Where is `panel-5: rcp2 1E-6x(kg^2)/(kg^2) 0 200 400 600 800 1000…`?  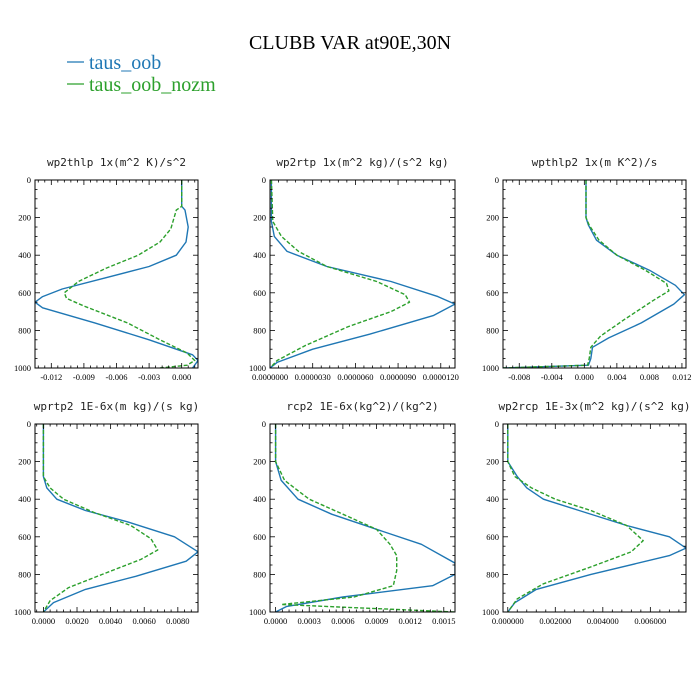 panel-5: rcp2 1E-6x(kg^2)/(kg^2) 0 200 400 600 800 1000… is located at coordinates (352, 513).